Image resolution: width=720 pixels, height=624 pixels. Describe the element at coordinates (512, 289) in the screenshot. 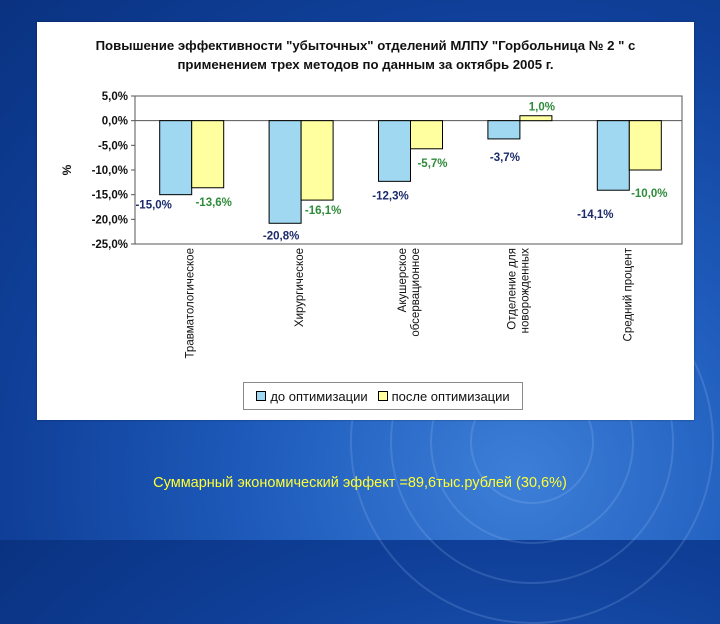

I see `category-label: Отделение для` at that location.